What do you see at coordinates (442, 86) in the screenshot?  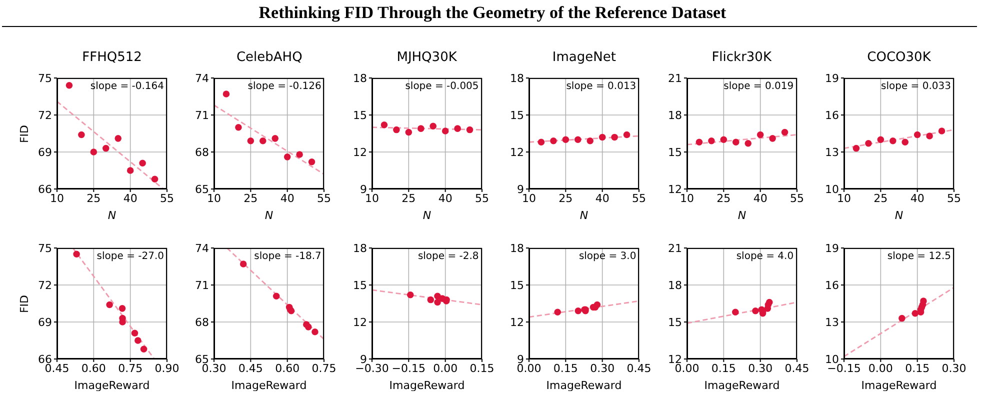 I see `annotation: slope = -0.005` at bounding box center [442, 86].